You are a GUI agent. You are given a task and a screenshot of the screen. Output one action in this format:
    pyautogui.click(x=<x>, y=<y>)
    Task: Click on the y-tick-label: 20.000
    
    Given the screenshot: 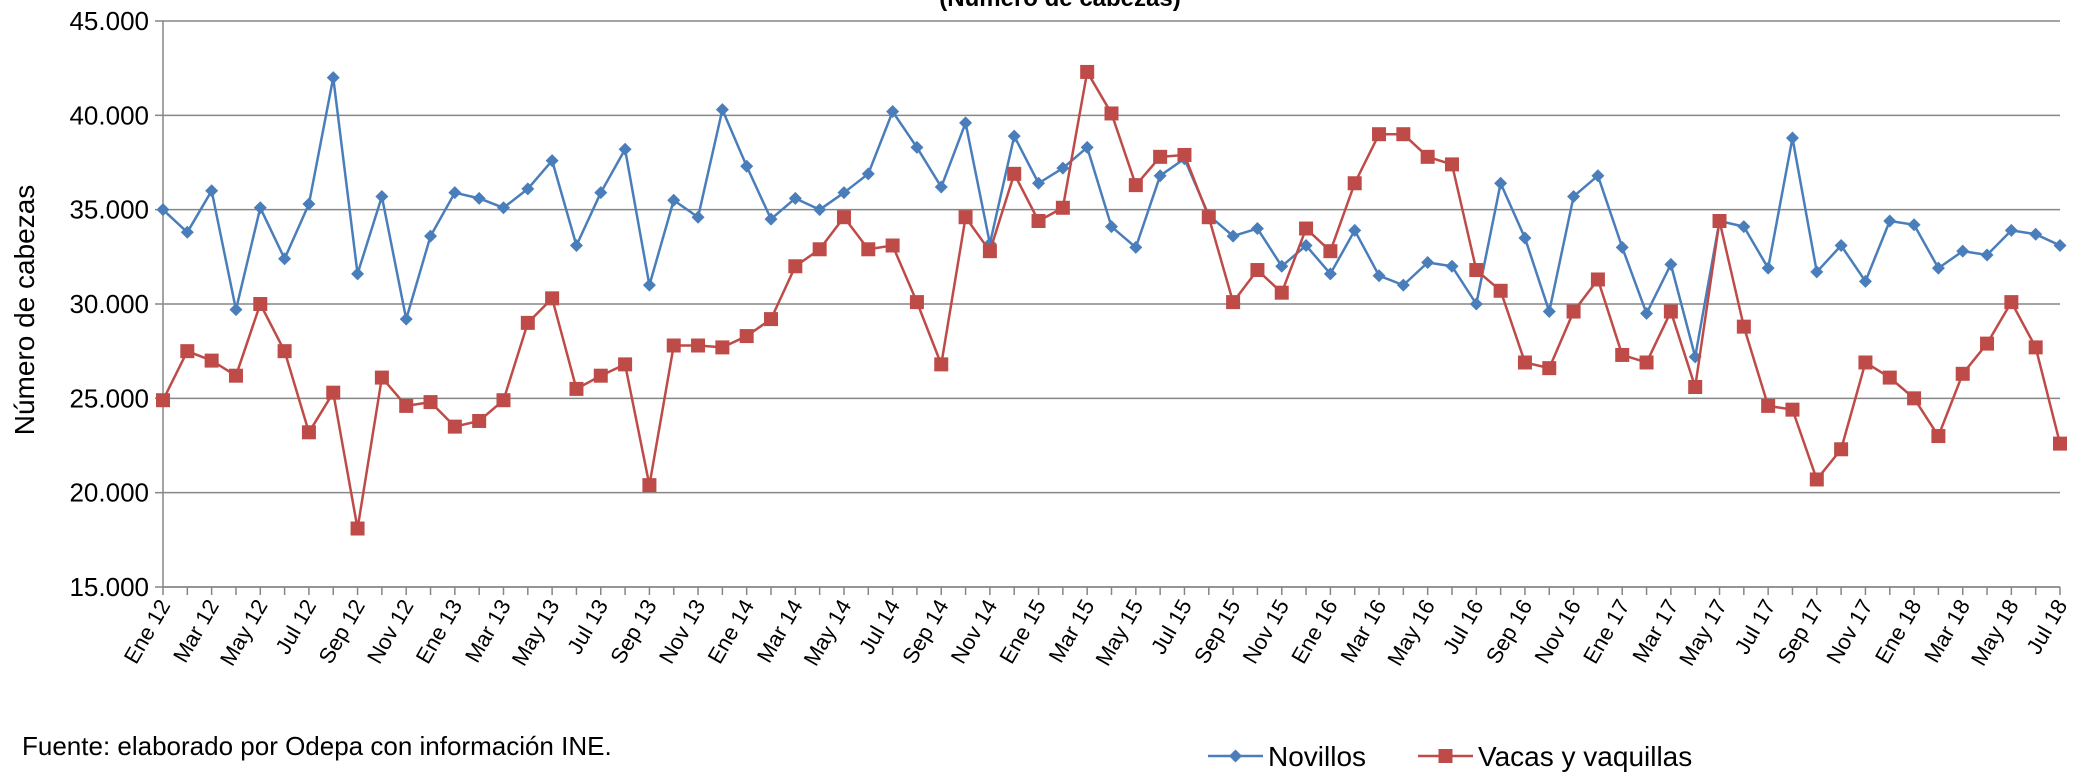 What is the action you would take?
    pyautogui.click(x=109, y=493)
    